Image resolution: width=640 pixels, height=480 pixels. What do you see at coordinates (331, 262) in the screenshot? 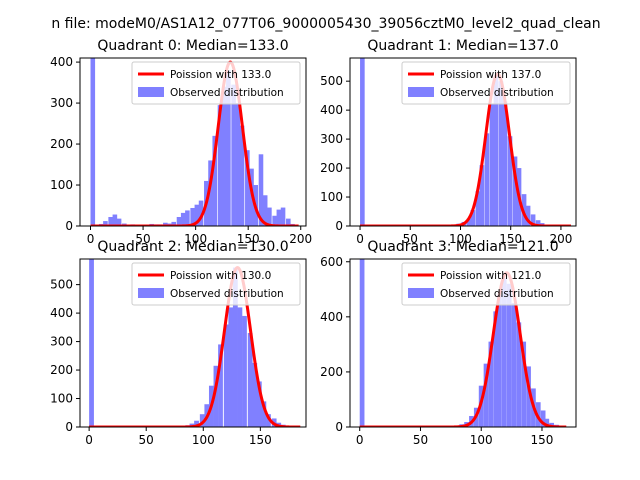
I see `y-tick-label: 600` at bounding box center [331, 262].